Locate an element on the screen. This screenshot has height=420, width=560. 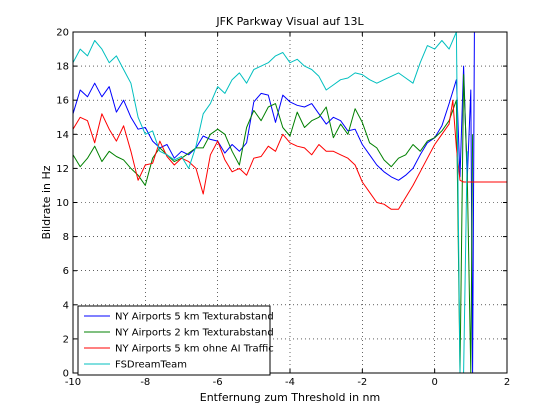
x-tick-label: -10 is located at coordinates (73, 382).